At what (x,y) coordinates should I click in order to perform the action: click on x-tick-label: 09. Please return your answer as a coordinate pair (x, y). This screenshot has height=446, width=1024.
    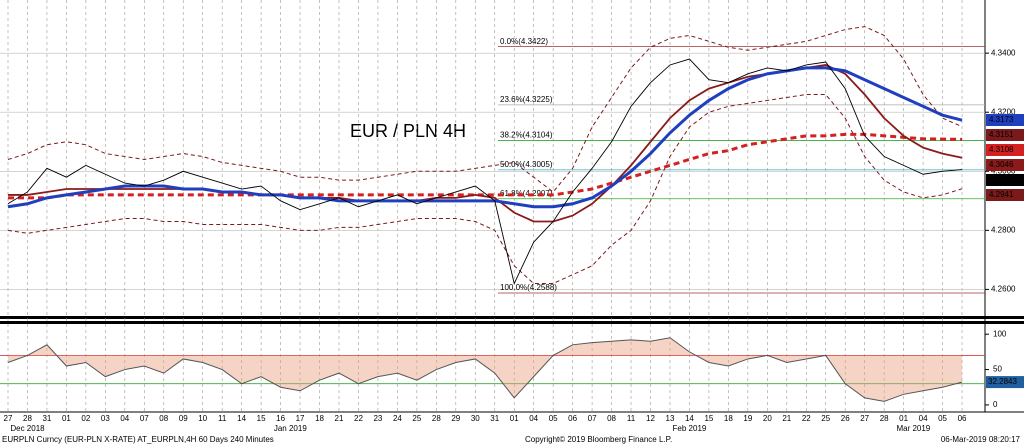
    Looking at the image, I should click on (183, 418).